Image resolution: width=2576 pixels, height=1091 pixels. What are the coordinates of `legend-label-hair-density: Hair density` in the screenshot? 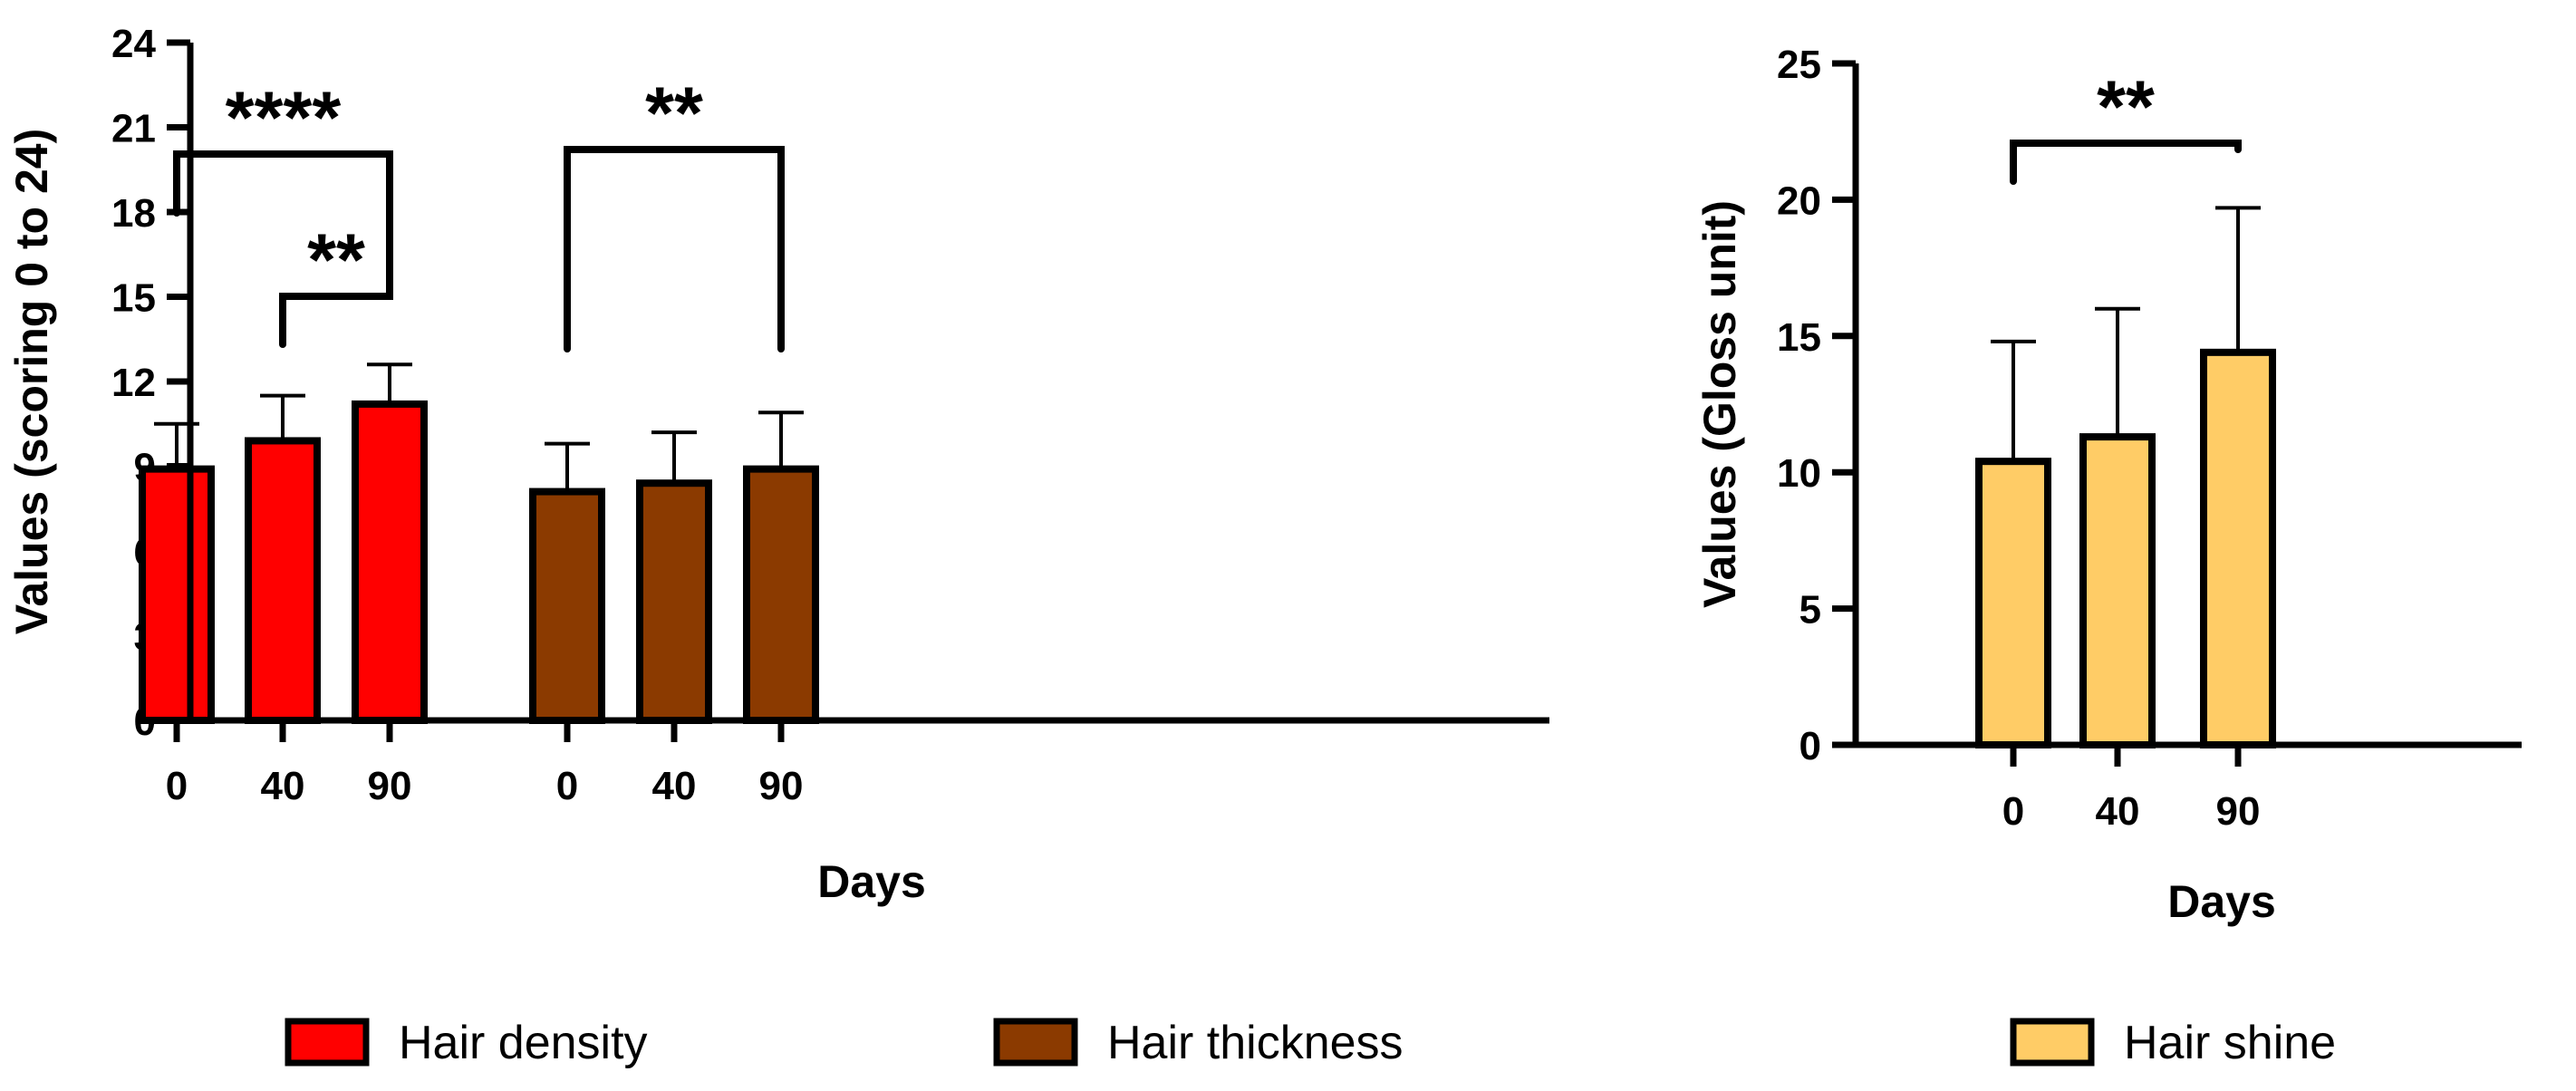 It's located at (523, 1043).